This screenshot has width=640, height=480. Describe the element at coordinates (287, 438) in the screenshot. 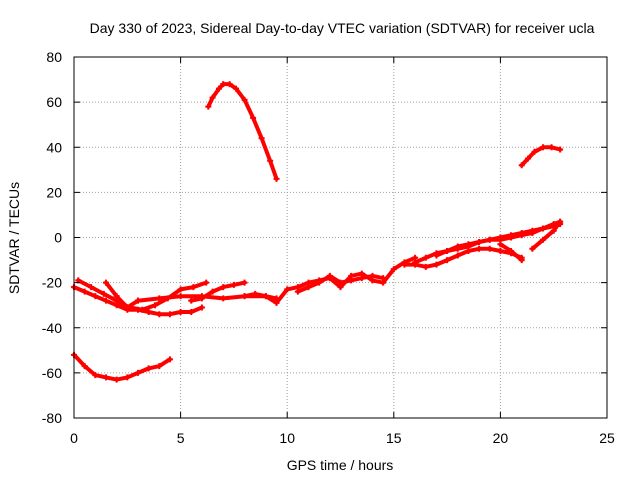

I see `x-tick-label: 10` at that location.